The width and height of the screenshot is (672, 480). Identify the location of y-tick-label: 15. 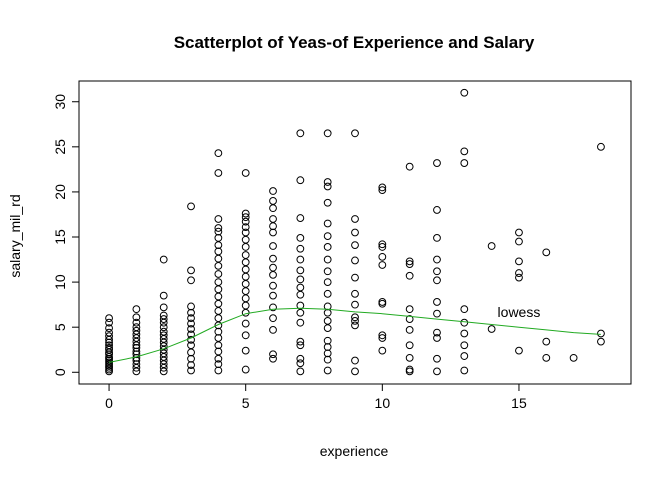
(60, 237).